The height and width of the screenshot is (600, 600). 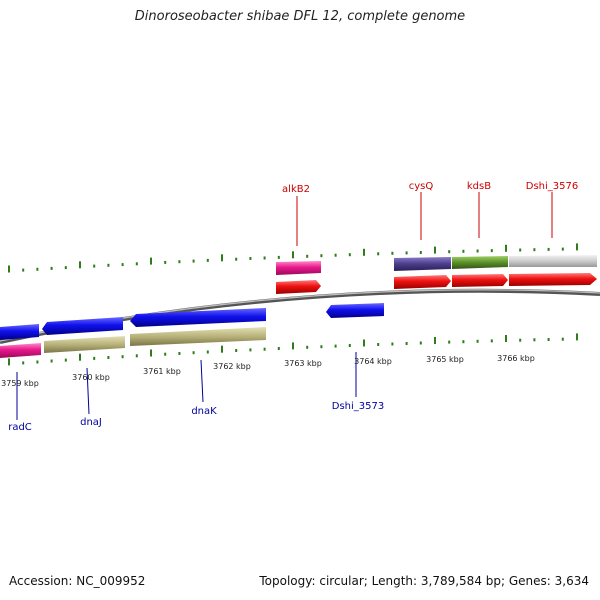 What do you see at coordinates (422, 282) in the screenshot?
I see `cysQ-gene-arrow` at bounding box center [422, 282].